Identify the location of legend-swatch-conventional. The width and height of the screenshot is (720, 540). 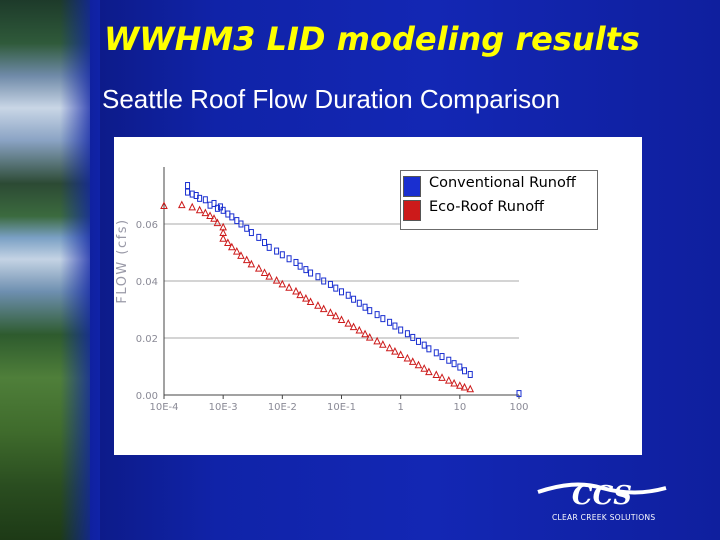
(412, 186).